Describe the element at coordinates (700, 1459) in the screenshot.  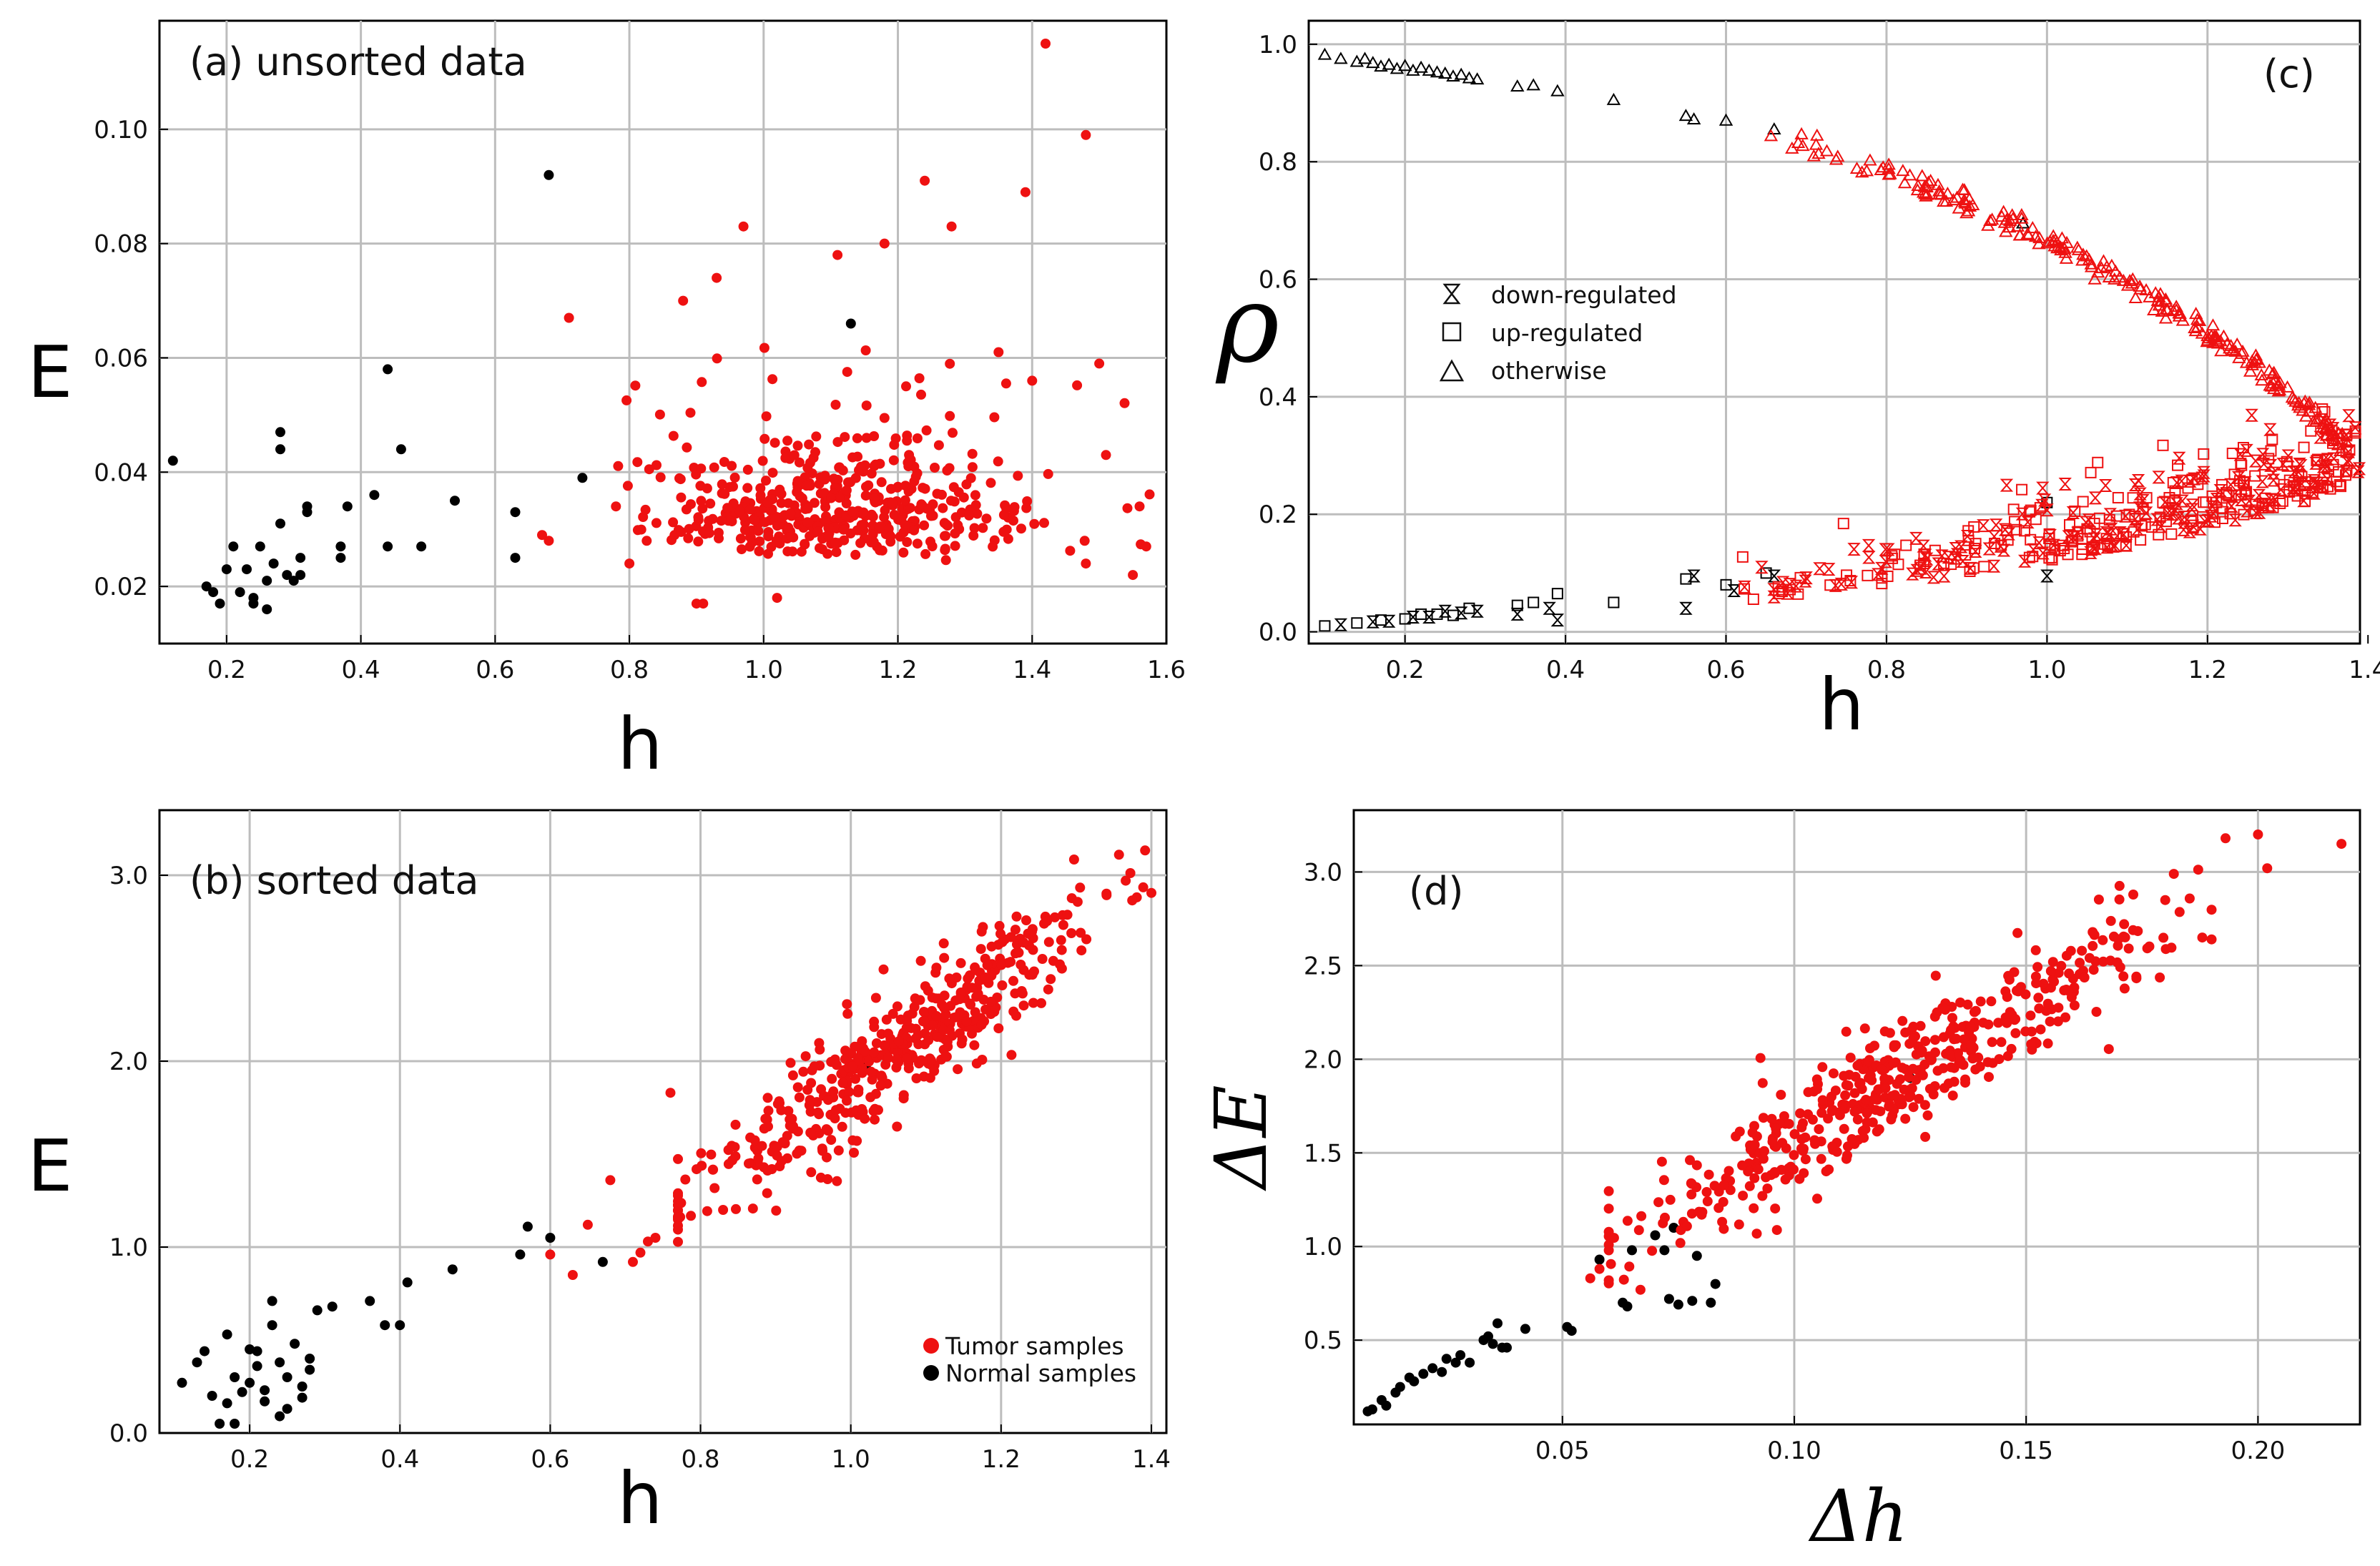
I see `x-tick-label: 0.8` at that location.